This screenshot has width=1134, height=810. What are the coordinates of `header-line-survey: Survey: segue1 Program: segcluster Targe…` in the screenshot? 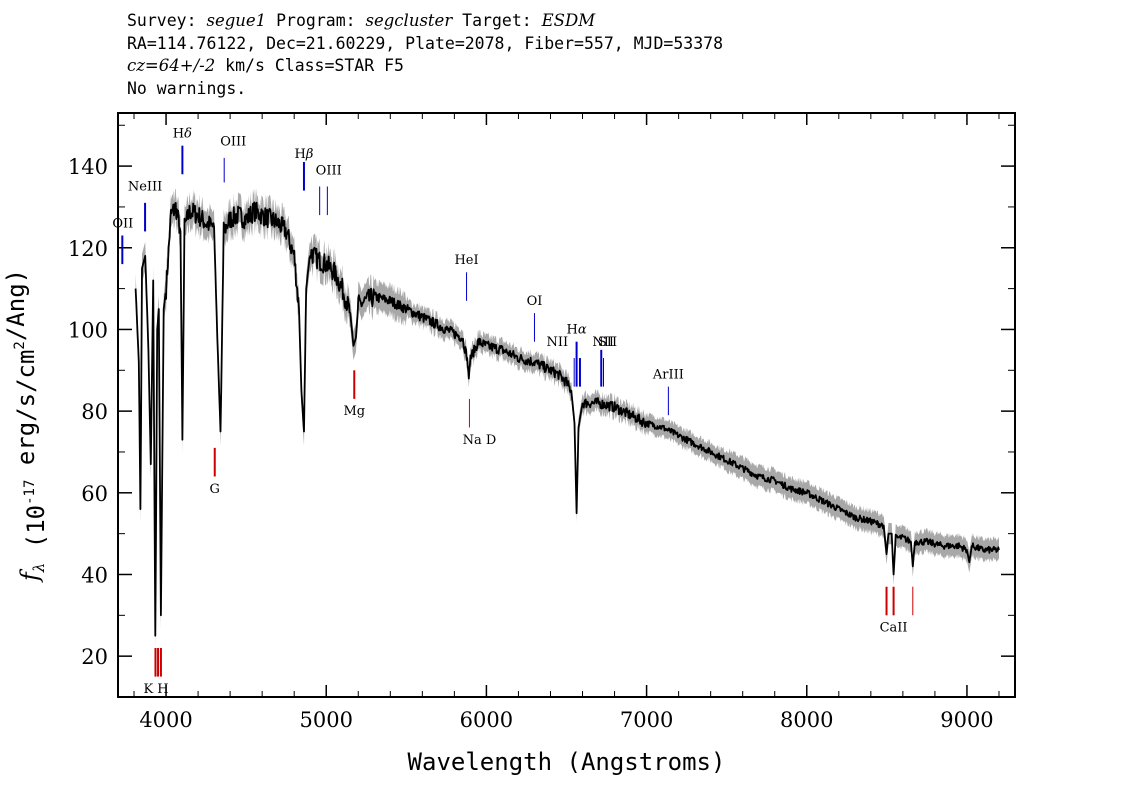 It's located at (425, 21).